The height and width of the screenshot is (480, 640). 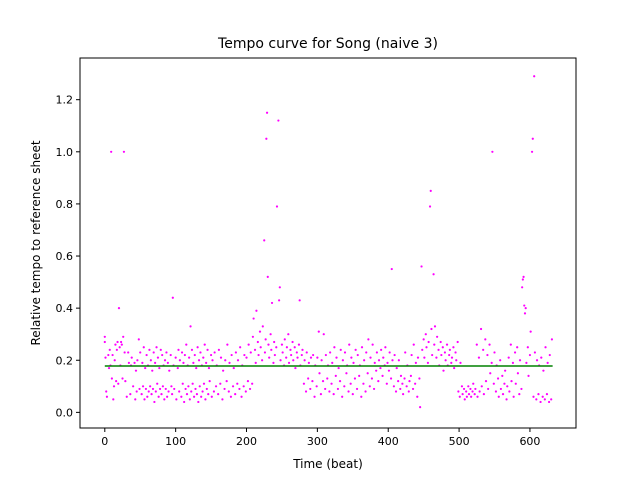 What do you see at coordinates (388, 441) in the screenshot?
I see `x-tick-label: 400` at bounding box center [388, 441].